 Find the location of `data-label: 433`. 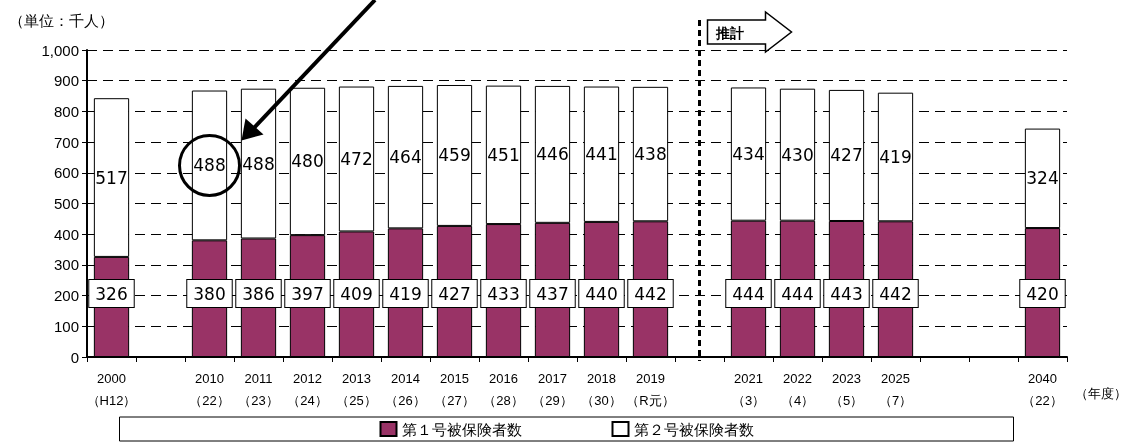

data-label: 433 is located at coordinates (503, 293).